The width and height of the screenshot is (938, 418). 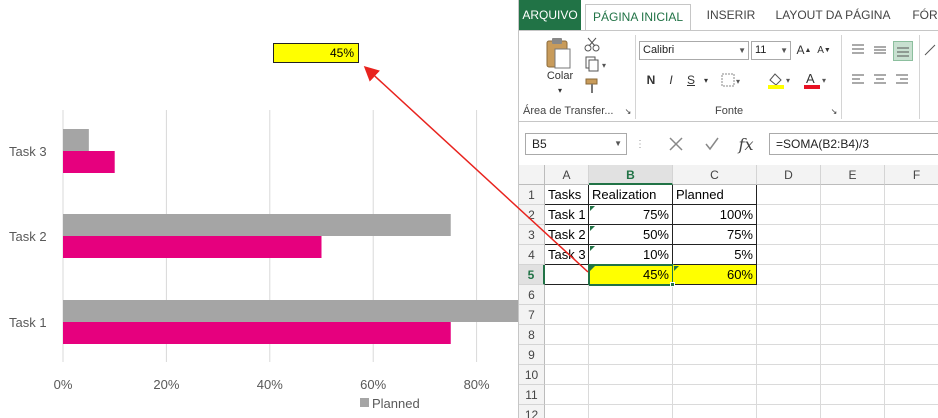 What do you see at coordinates (532, 315) in the screenshot?
I see `row-header-7: 7` at bounding box center [532, 315].